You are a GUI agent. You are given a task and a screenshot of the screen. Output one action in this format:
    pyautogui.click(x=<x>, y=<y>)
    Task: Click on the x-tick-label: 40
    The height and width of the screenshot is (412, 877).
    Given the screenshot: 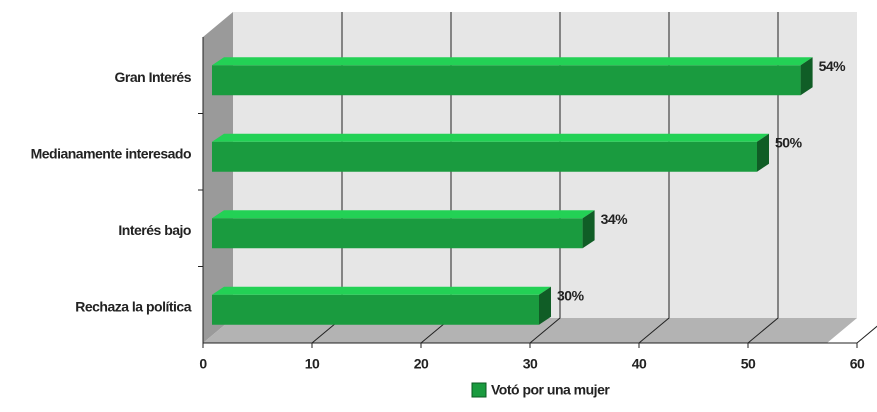 What is the action you would take?
    pyautogui.click(x=639, y=364)
    